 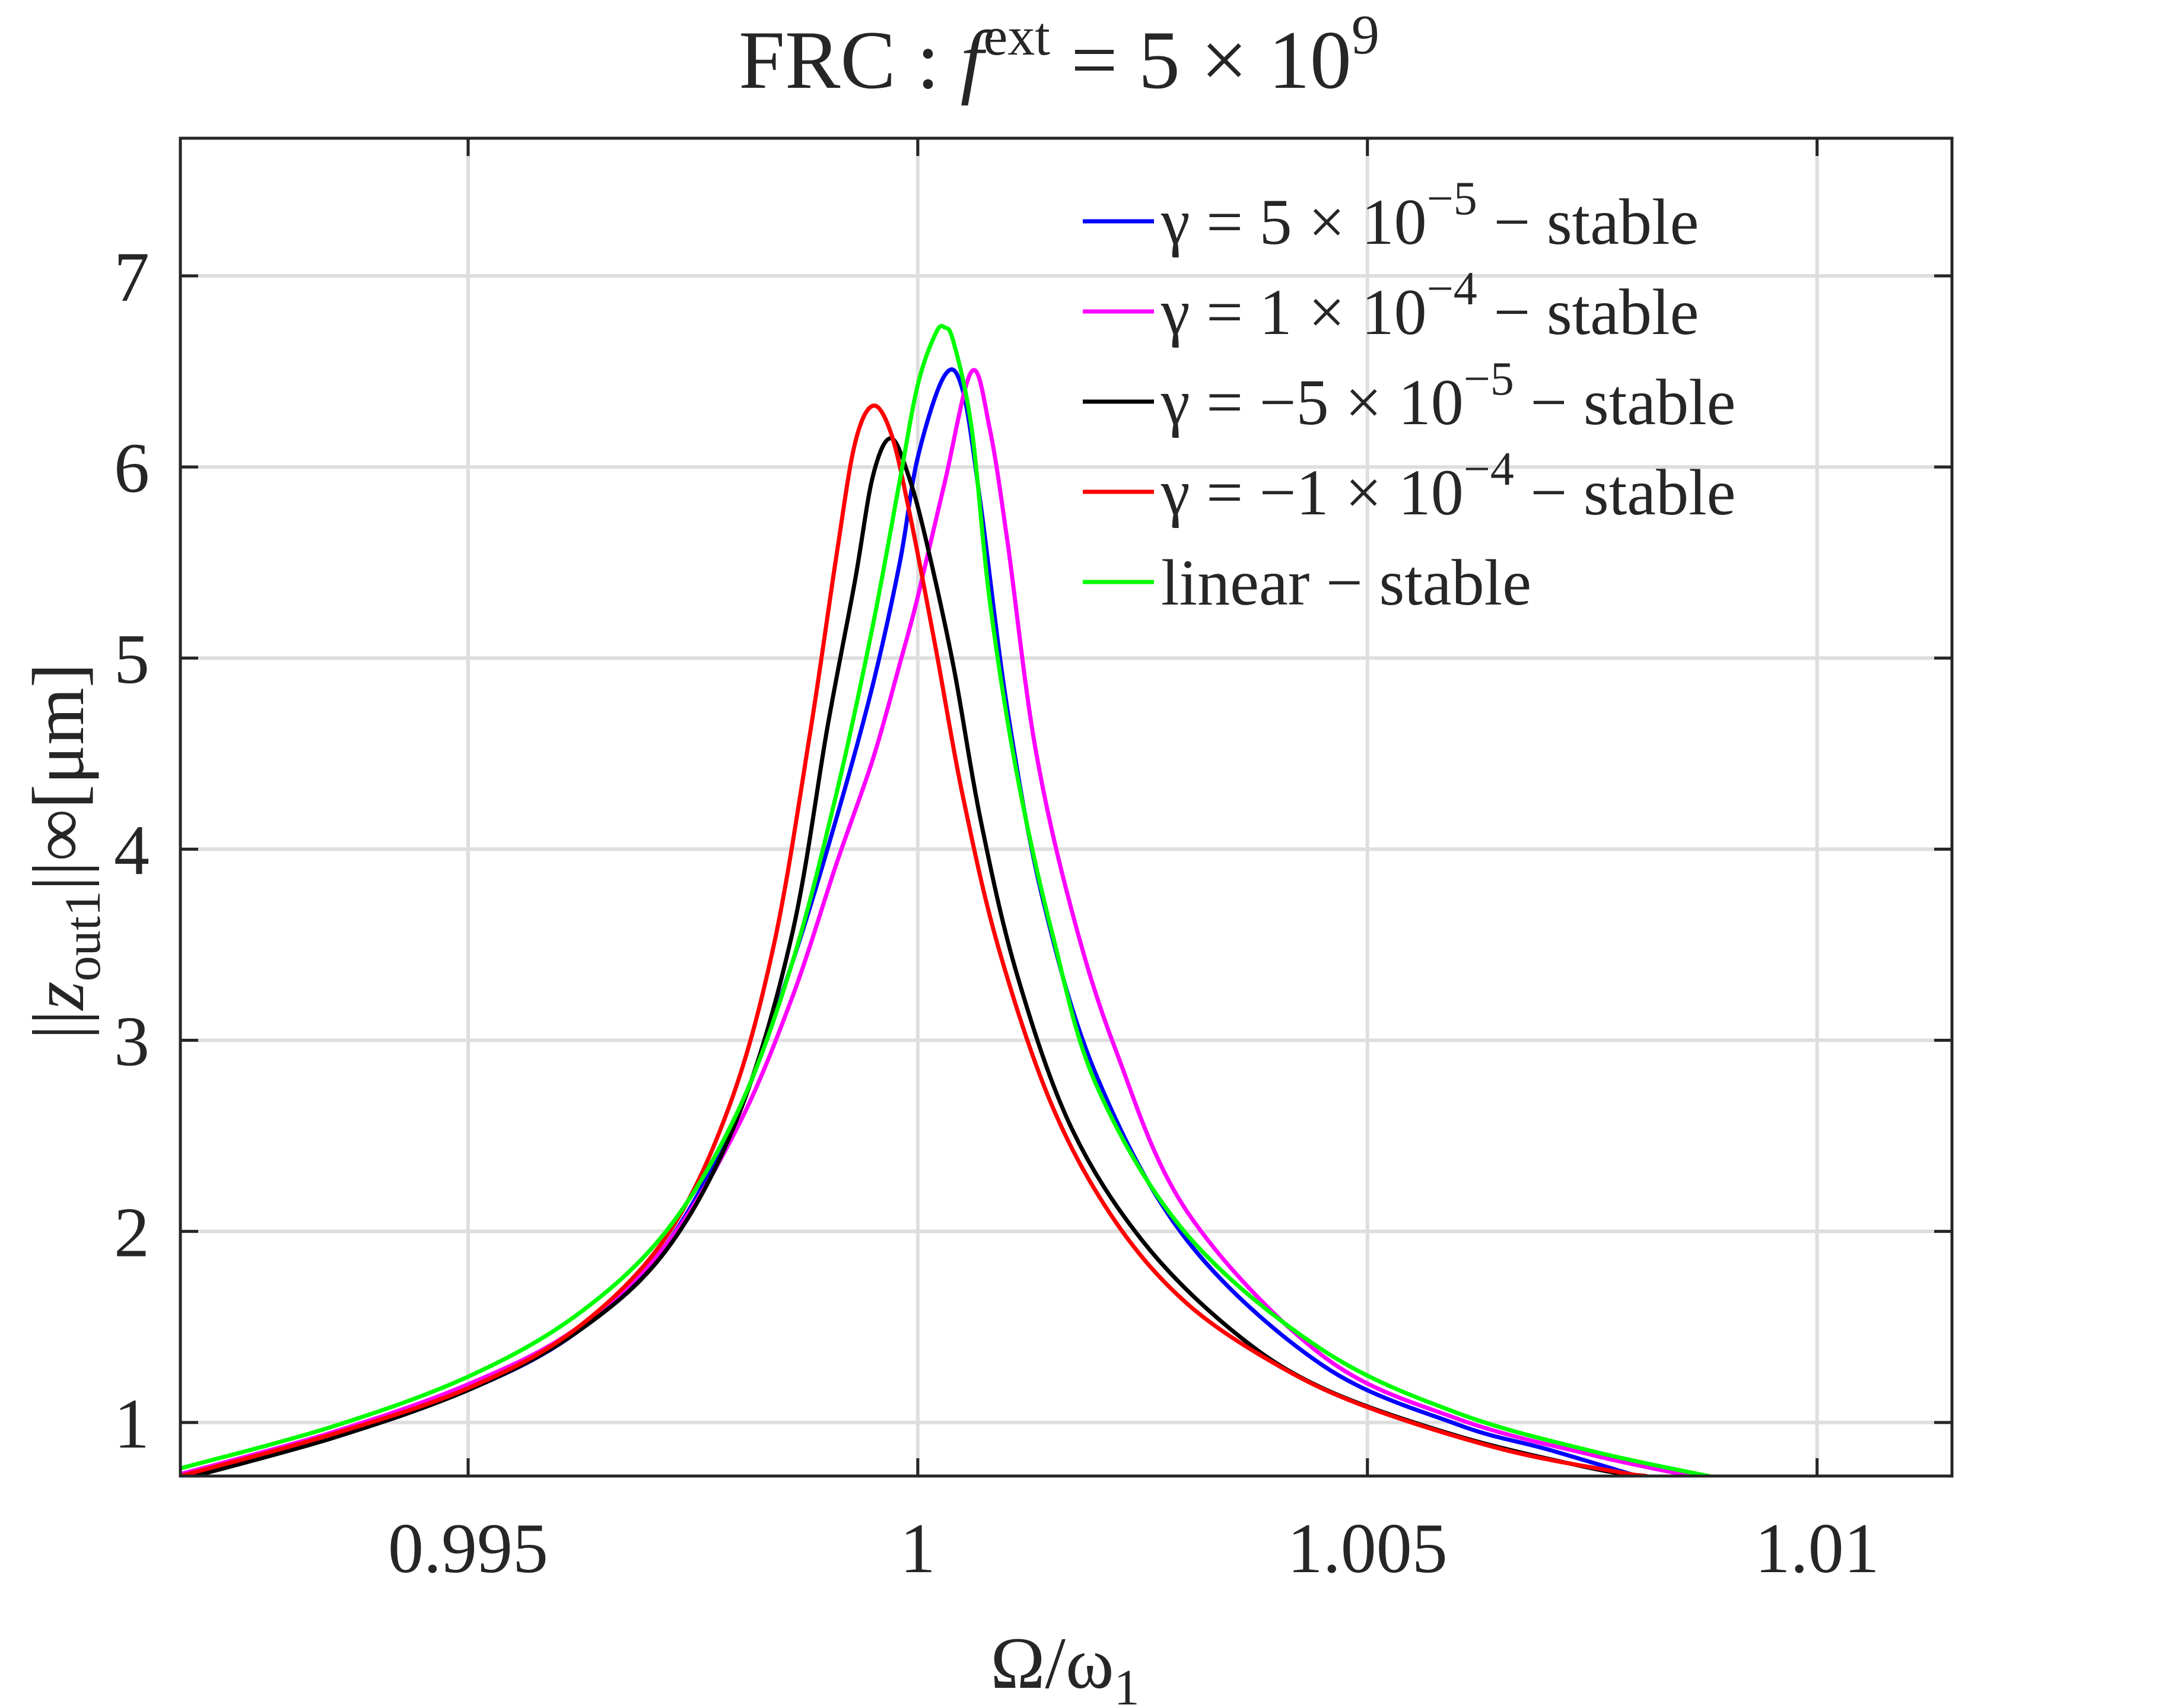 What do you see at coordinates (1313, 402) in the screenshot?
I see `legend-label-main: γ = −5 × 10` at bounding box center [1313, 402].